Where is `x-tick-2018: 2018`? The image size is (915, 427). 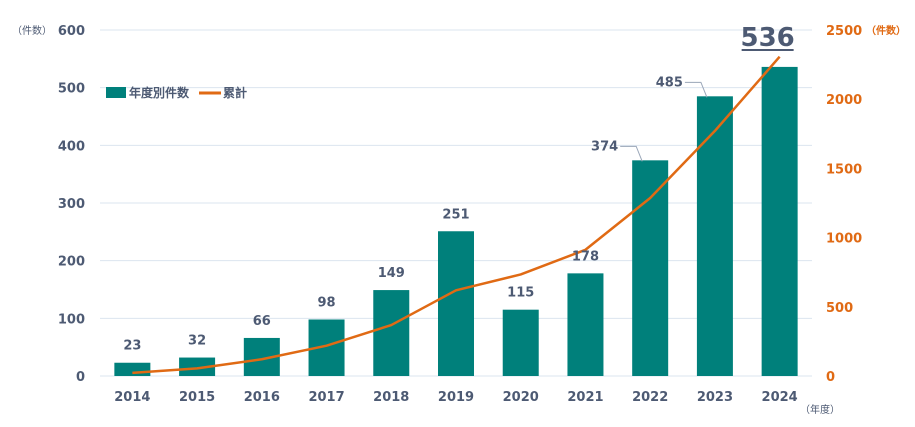
x-tick-2018: 2018 is located at coordinates (391, 397).